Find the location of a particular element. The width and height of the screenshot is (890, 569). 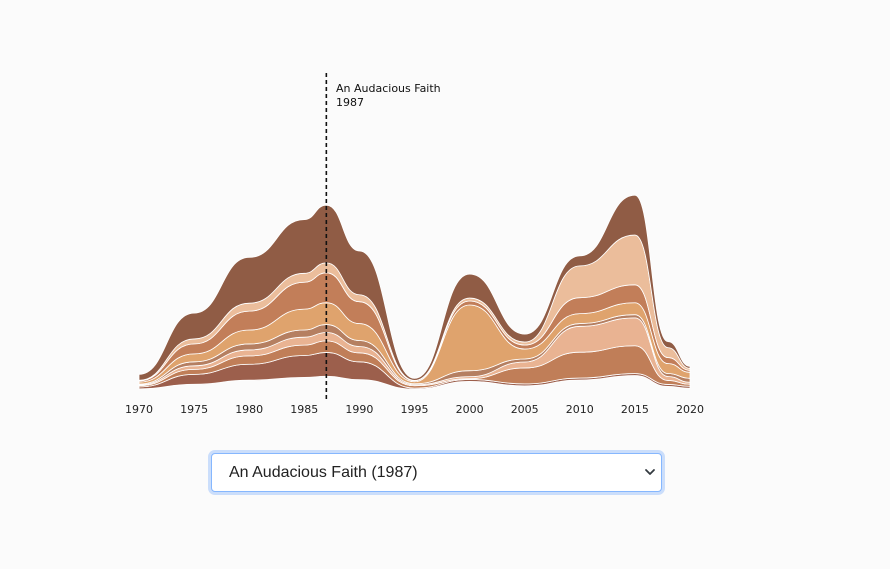

x-tick-label: 2010 is located at coordinates (580, 409).